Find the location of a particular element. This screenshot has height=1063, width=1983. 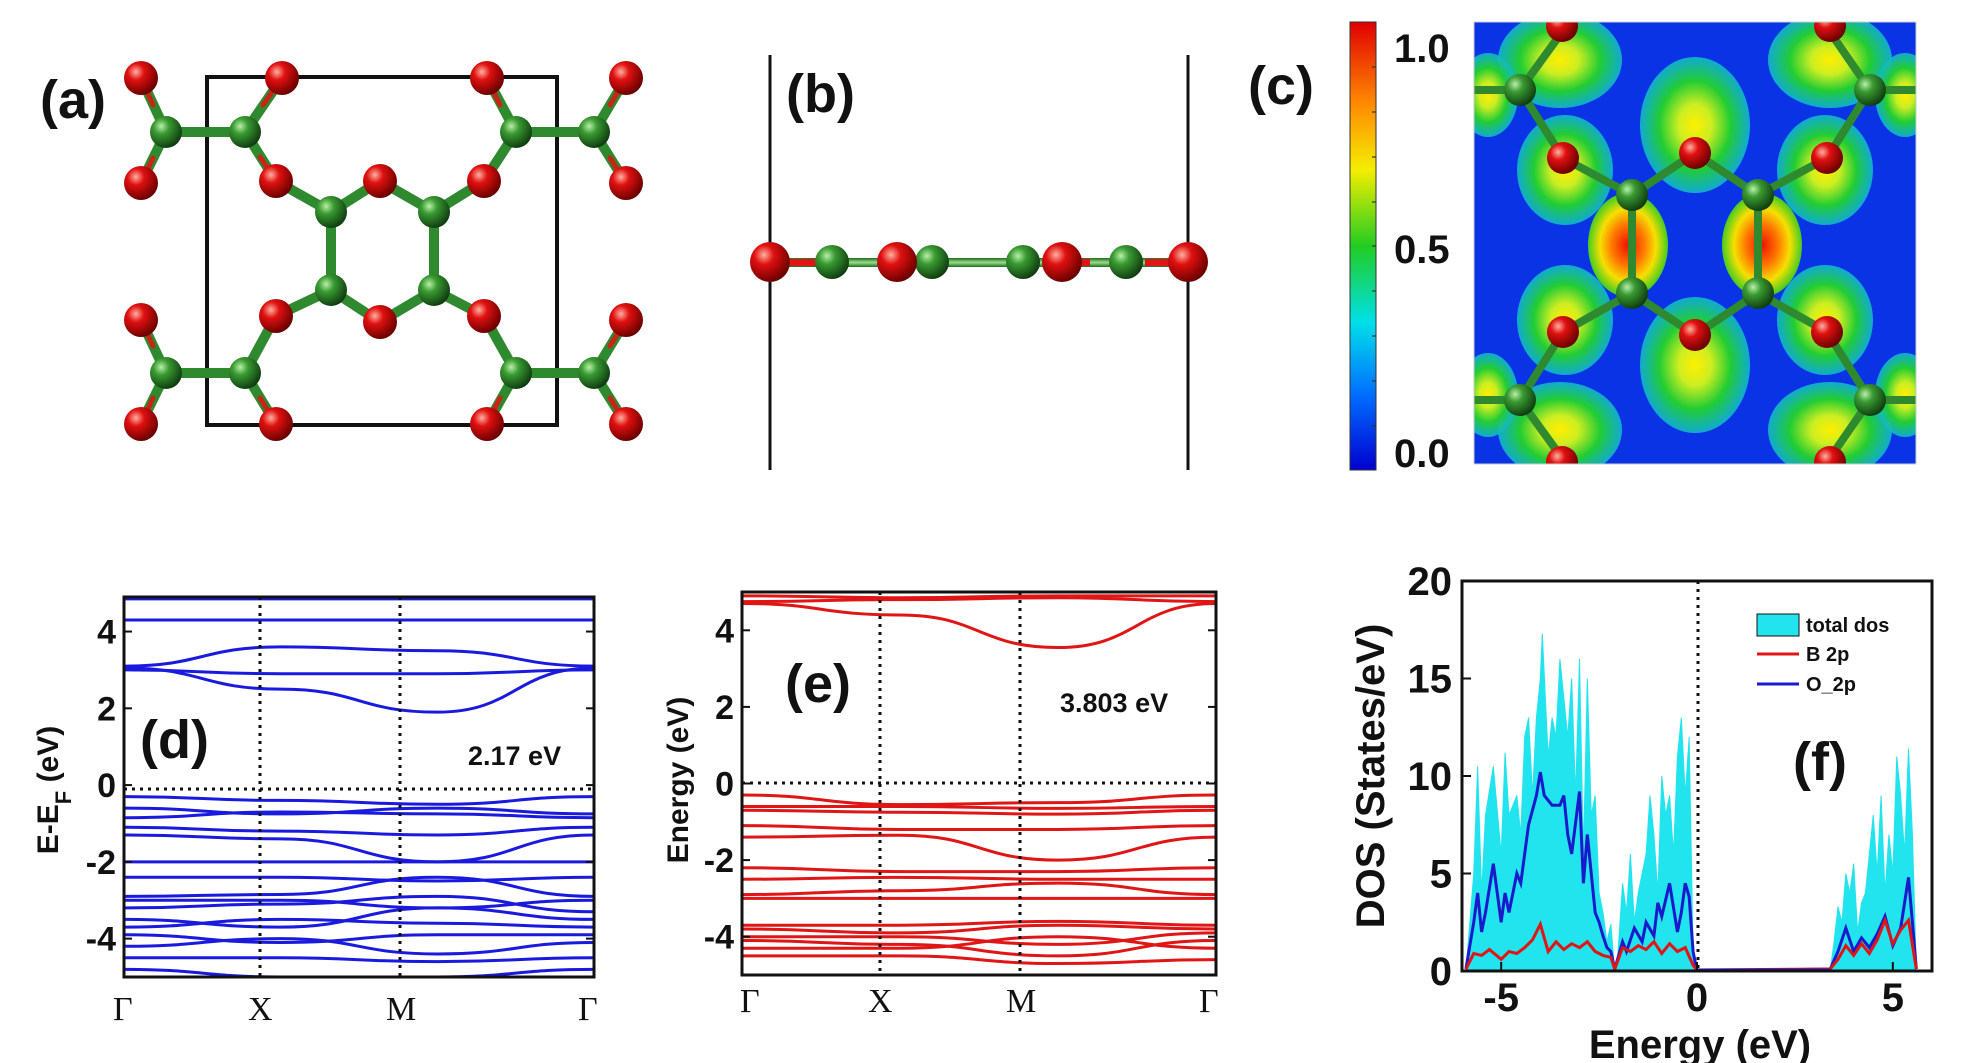

chart-e-kpoint-0: Γ is located at coordinates (750, 1001).